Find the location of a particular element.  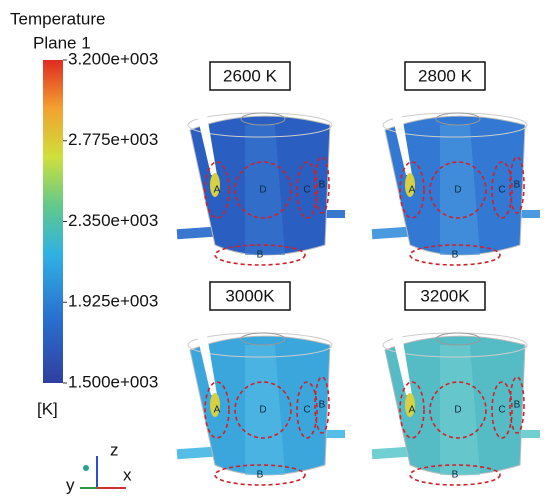

panel-label: 2600 K is located at coordinates (250, 75).